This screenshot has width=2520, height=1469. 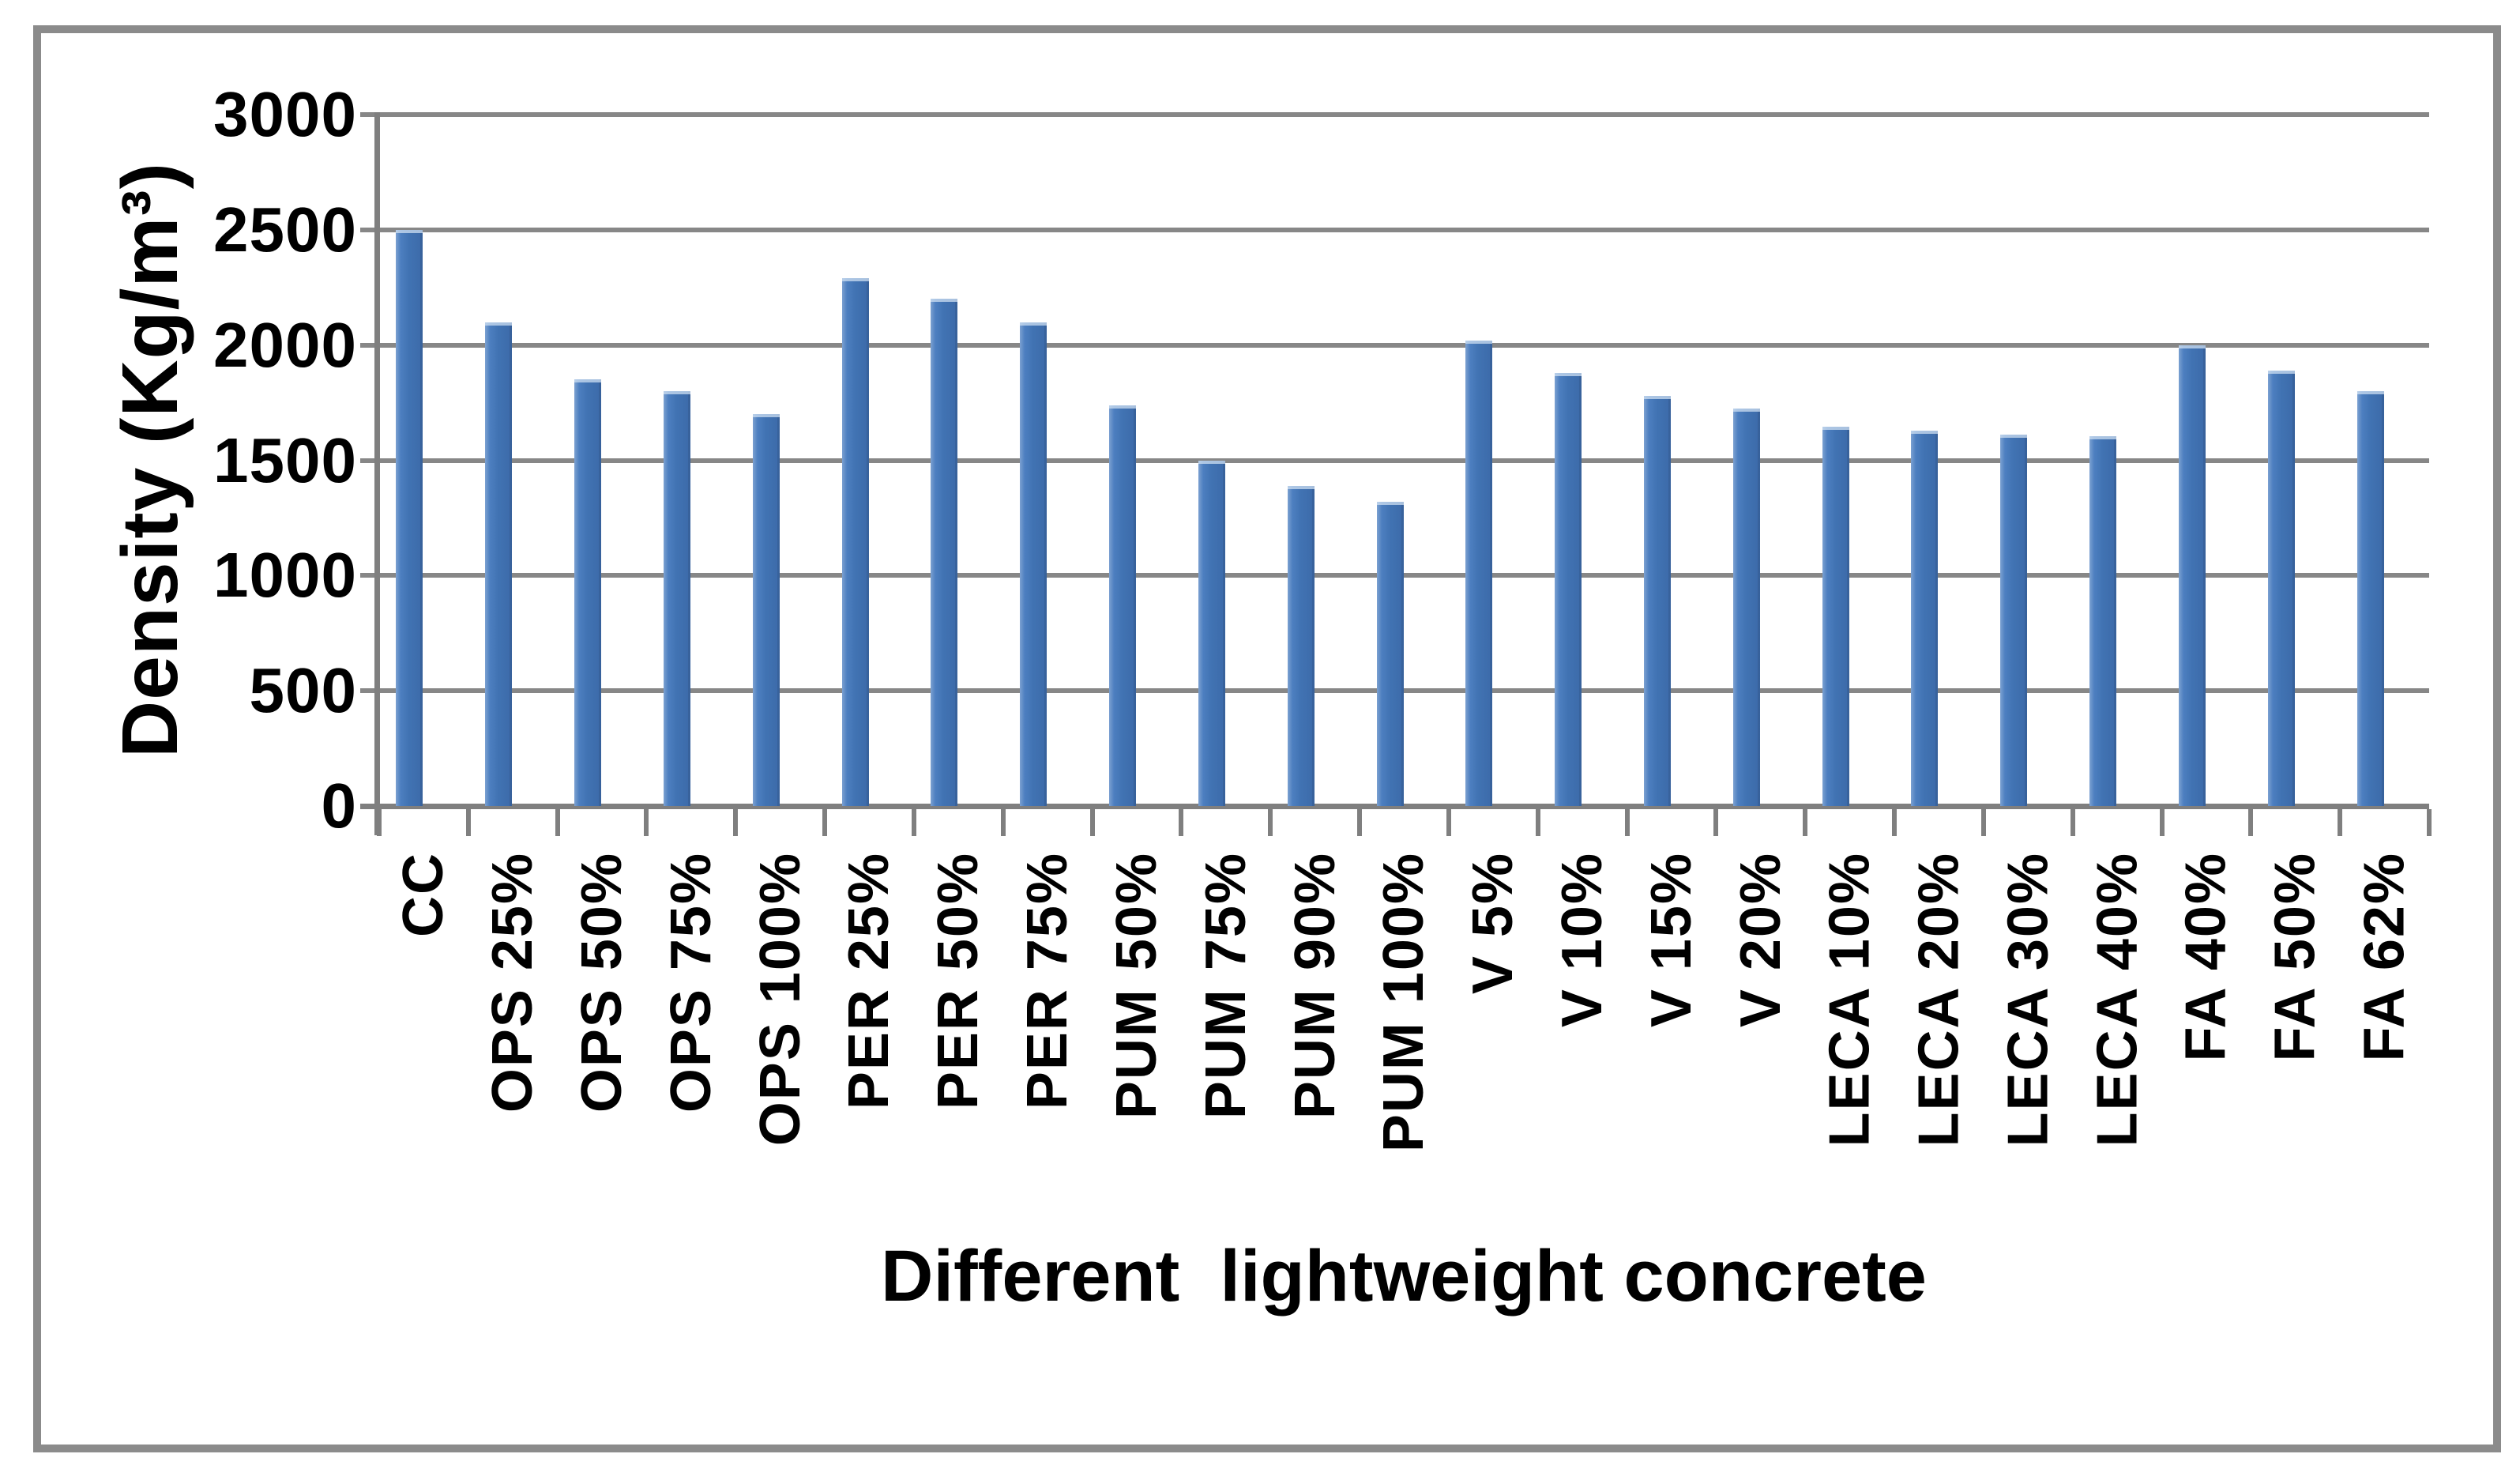 What do you see at coordinates (1404, 1276) in the screenshot?
I see `x-axis-title: Different lightweight concrete` at bounding box center [1404, 1276].